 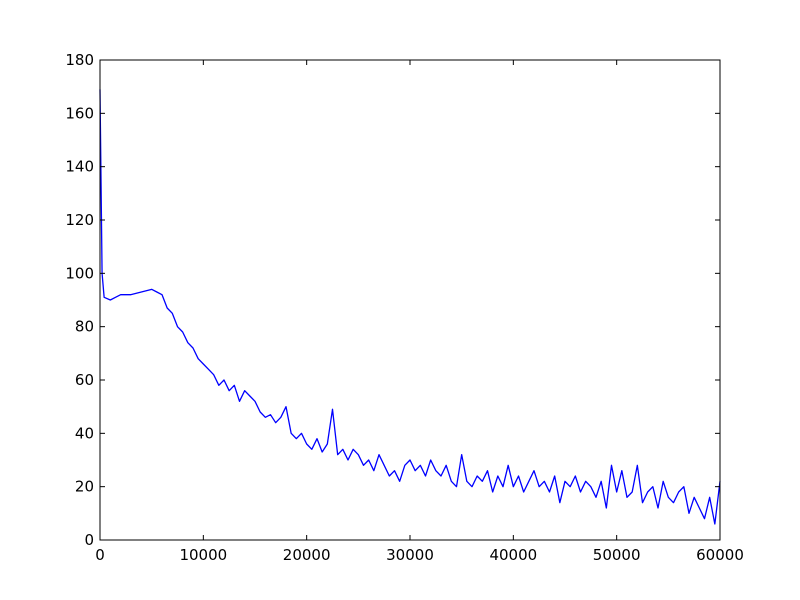 I want to click on y-tick-label: 0, so click(x=89, y=540).